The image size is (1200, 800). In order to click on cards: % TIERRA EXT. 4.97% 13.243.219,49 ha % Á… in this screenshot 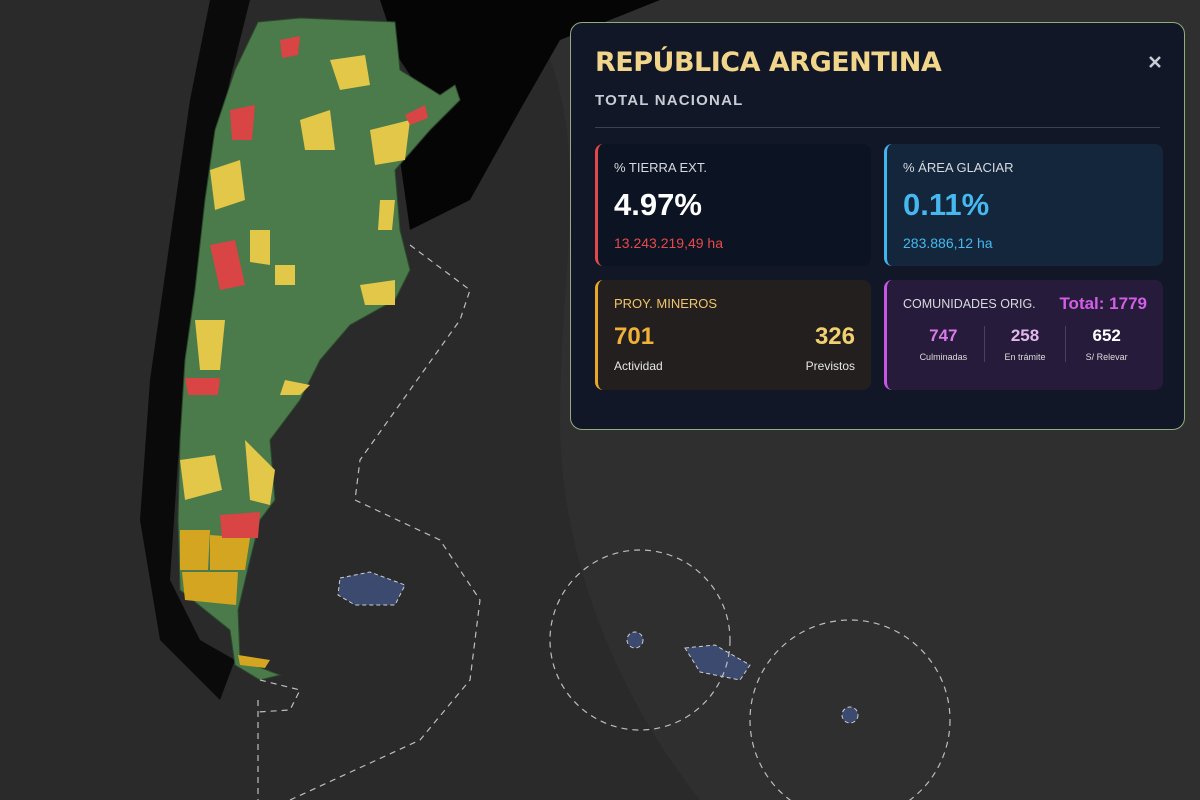, I will do `click(879, 267)`.